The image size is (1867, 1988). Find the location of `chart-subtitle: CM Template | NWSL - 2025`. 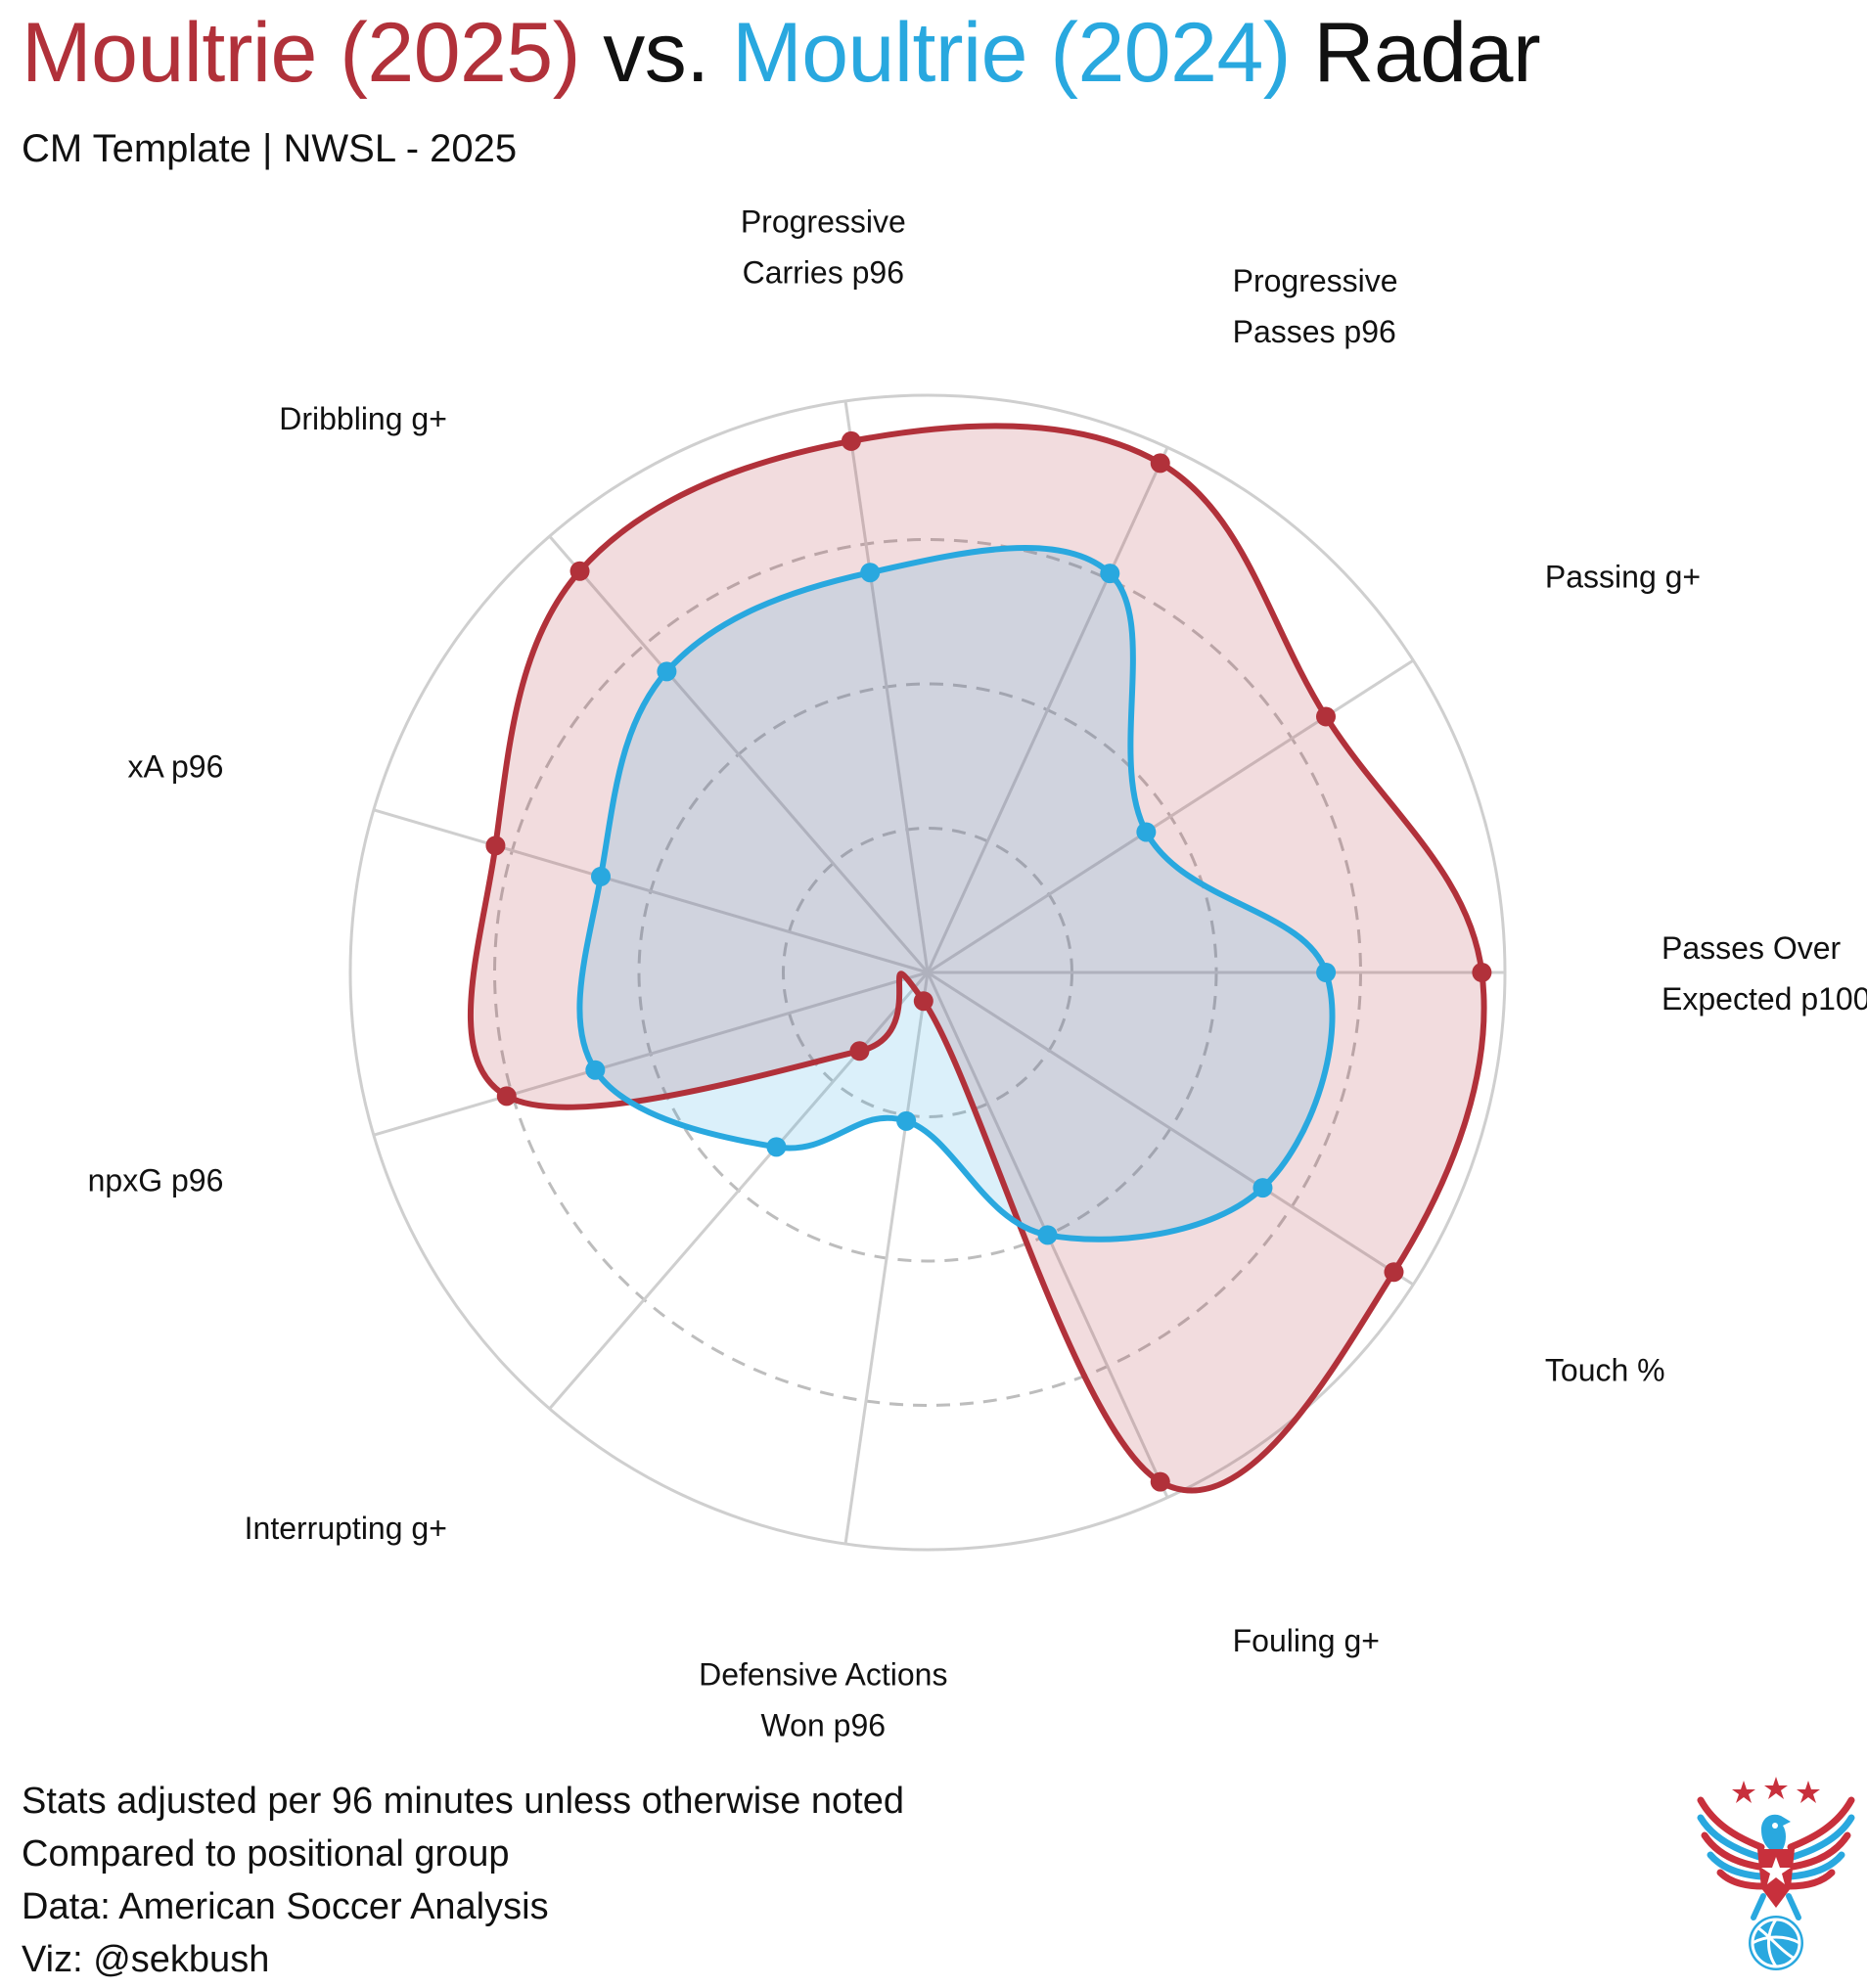

chart-subtitle: CM Template | NWSL - 2025 is located at coordinates (270, 148).